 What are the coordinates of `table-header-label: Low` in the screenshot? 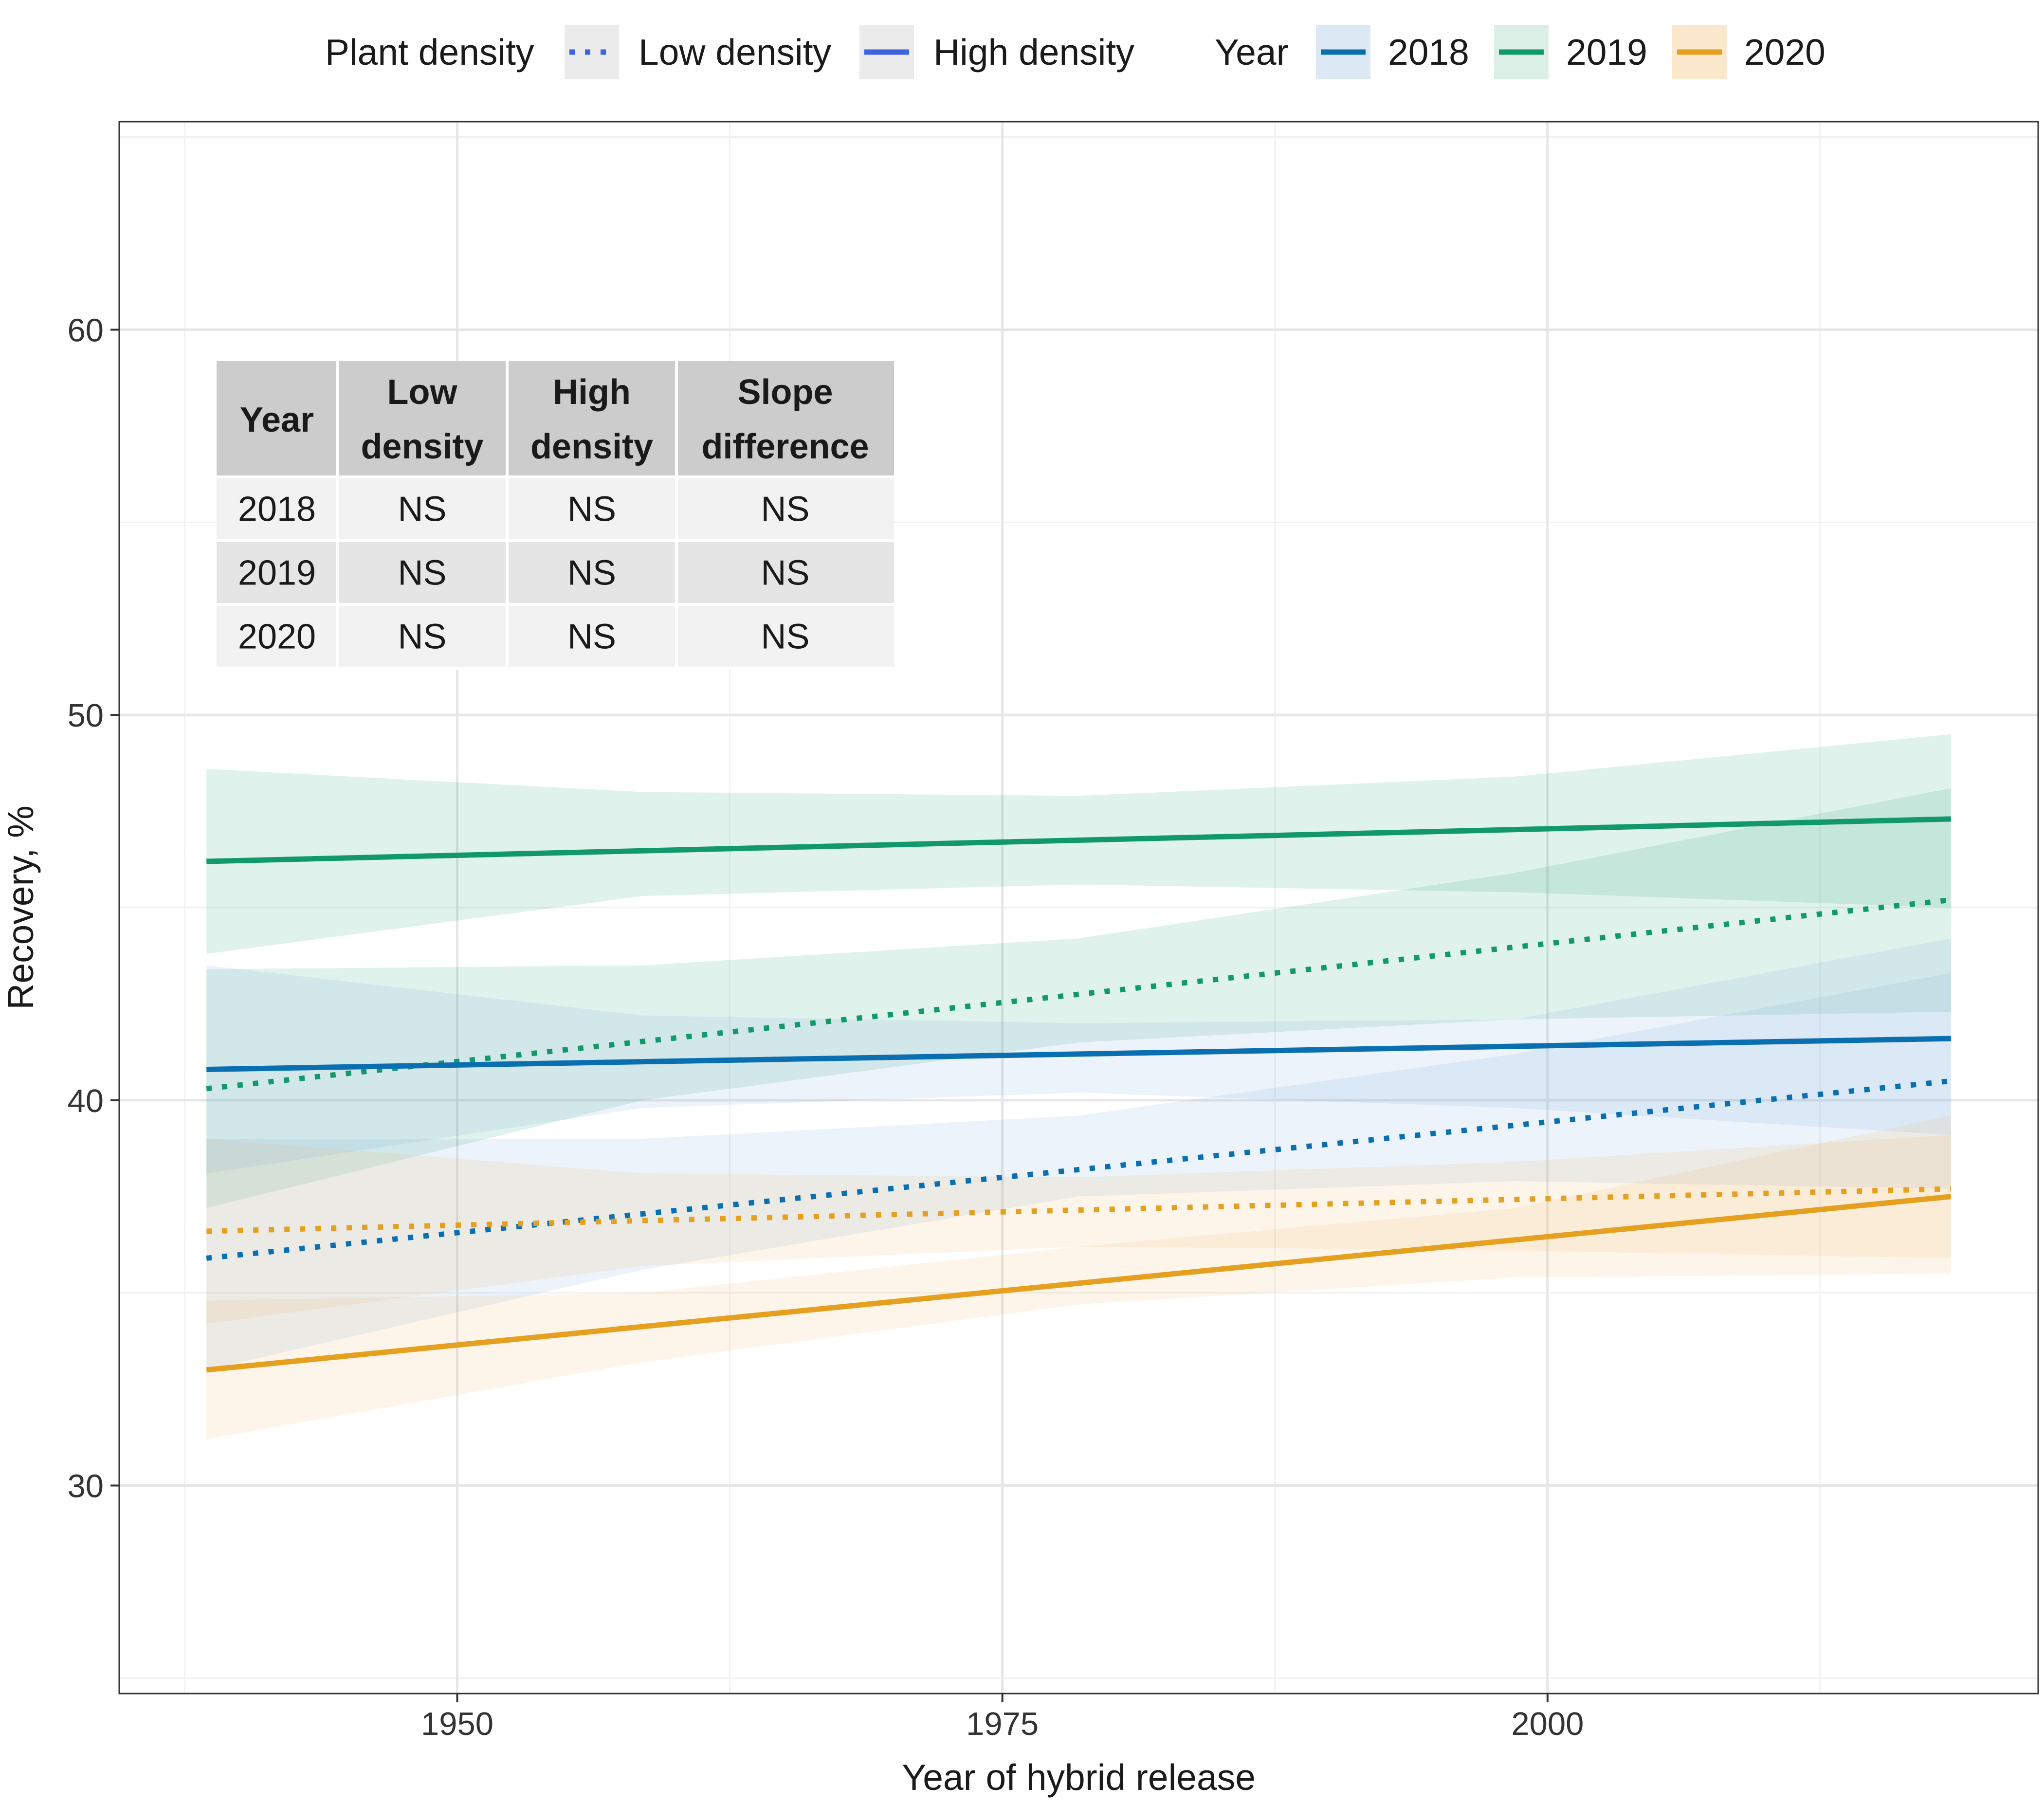 It's located at (423, 392).